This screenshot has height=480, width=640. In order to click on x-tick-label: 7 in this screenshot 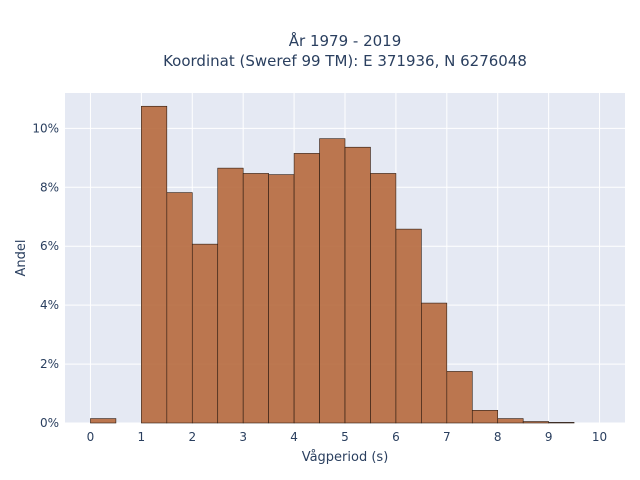, I will do `click(447, 437)`.